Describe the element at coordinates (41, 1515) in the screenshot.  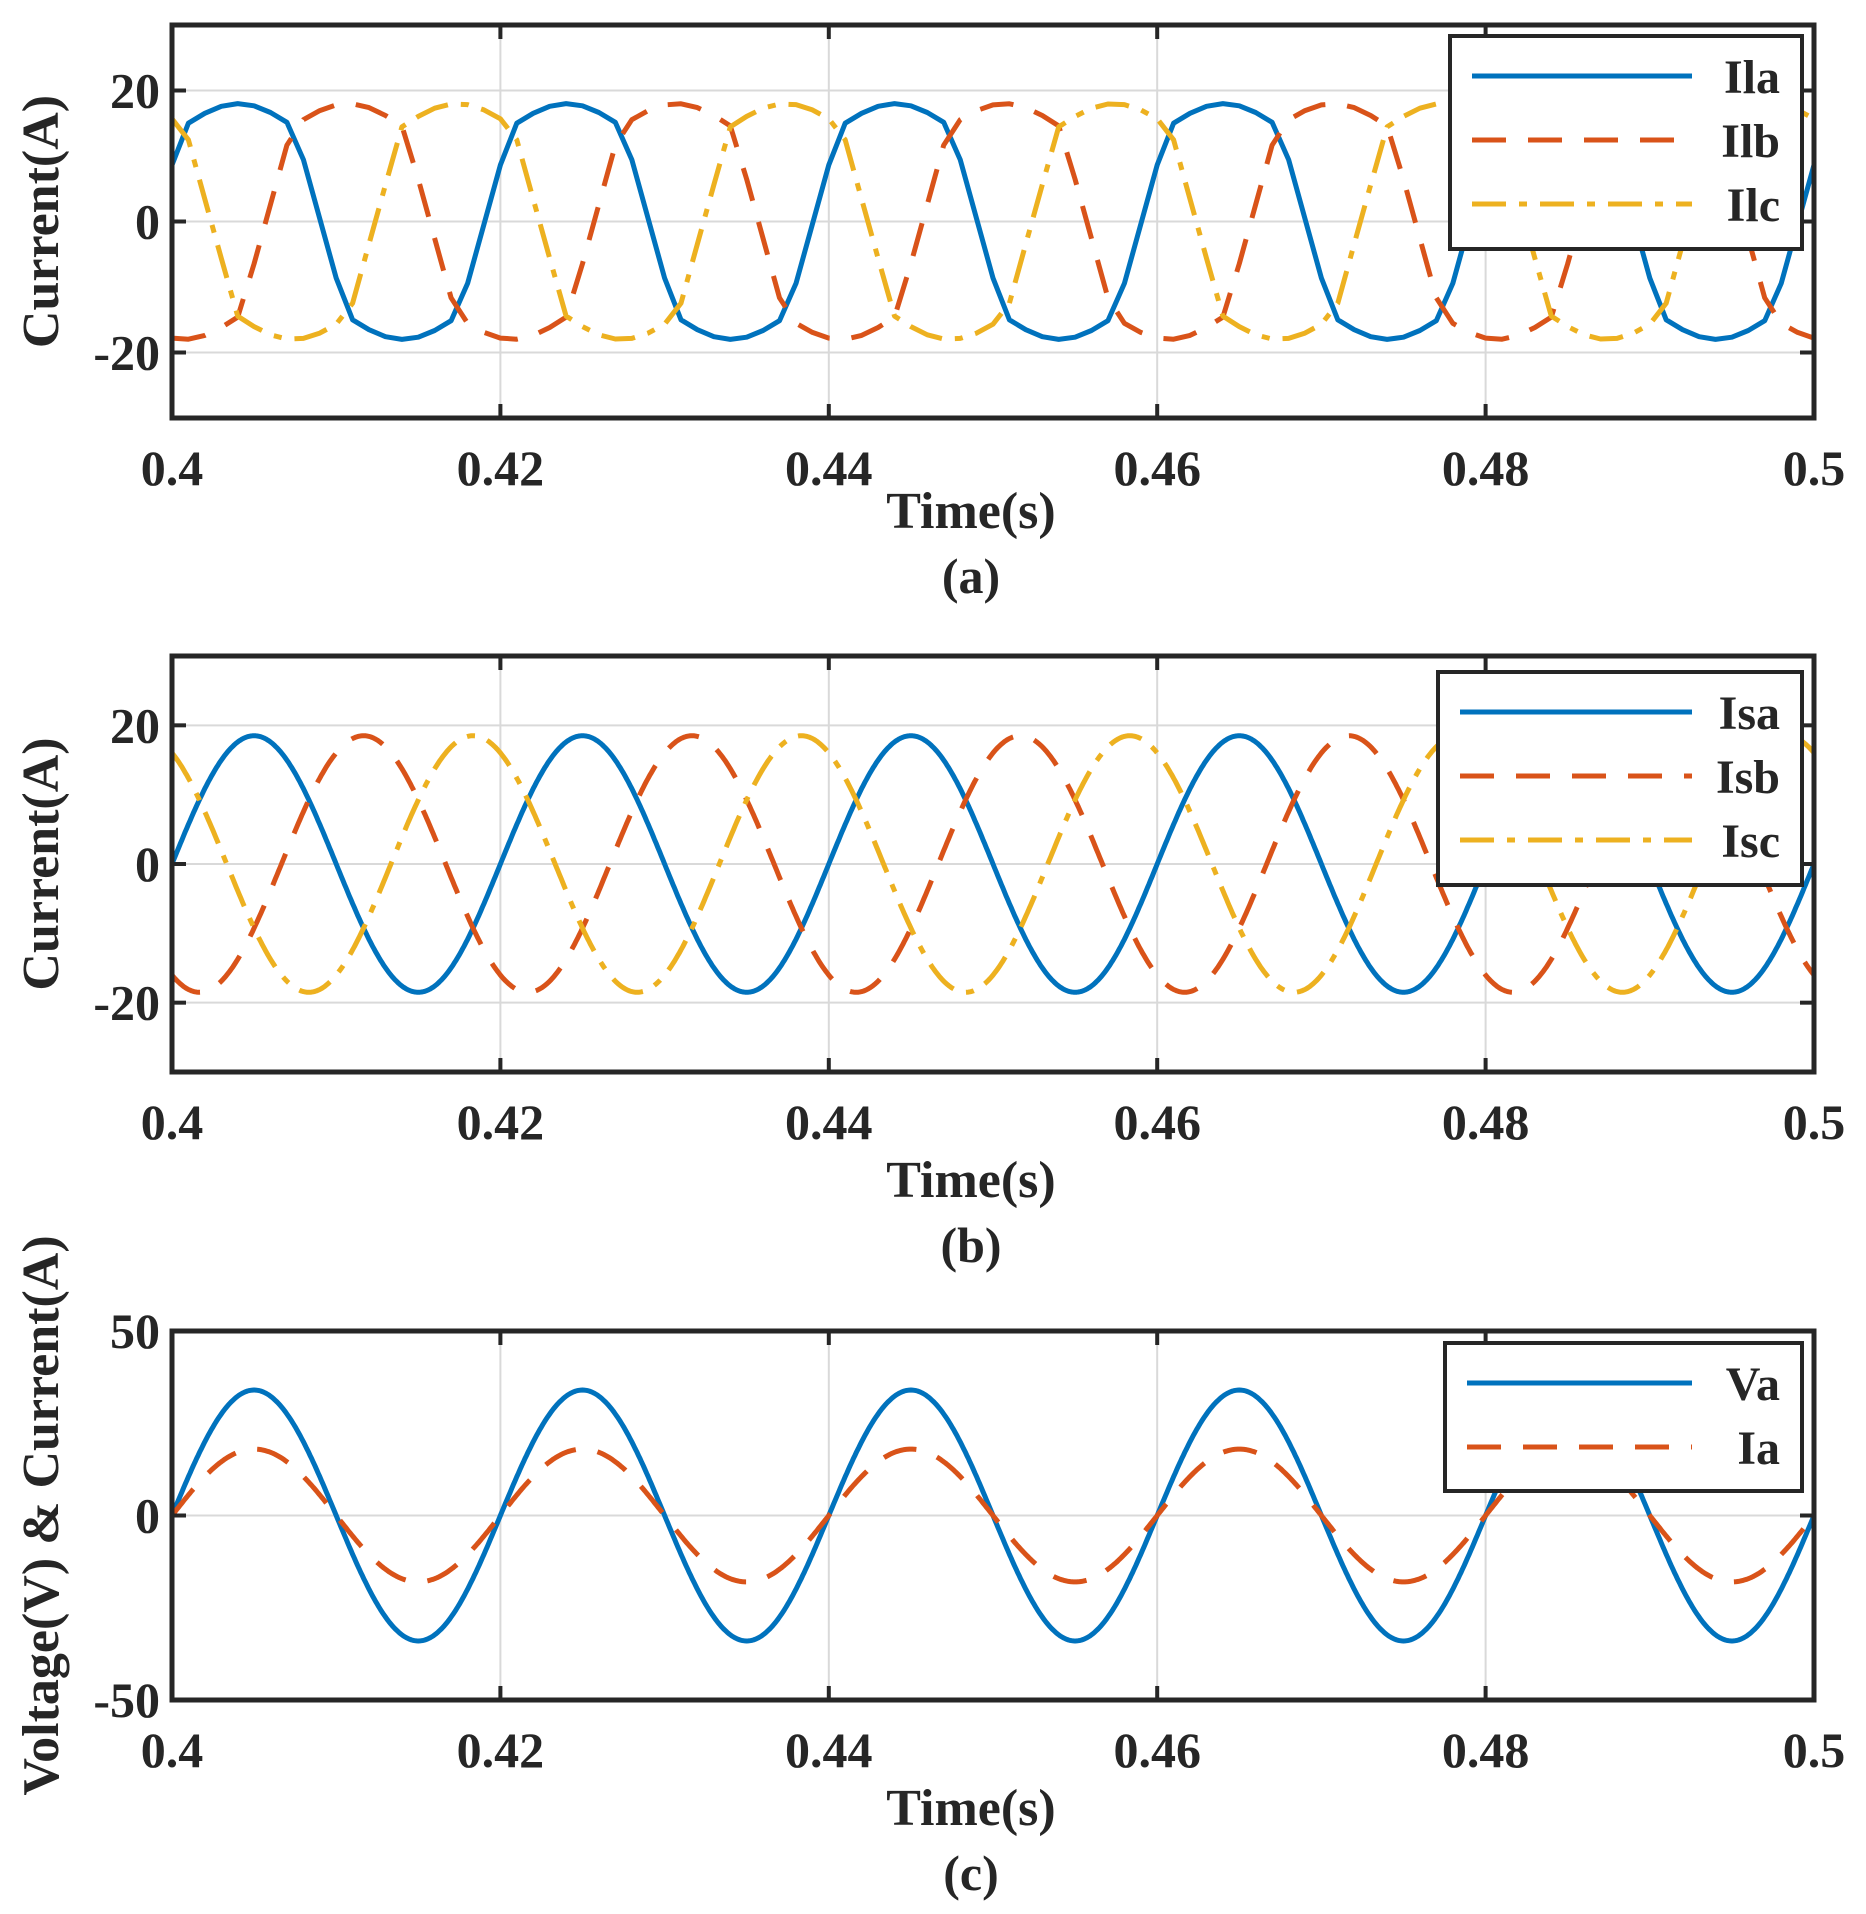
I see `y-axis-label: Voltage(V) & Current(A)` at that location.